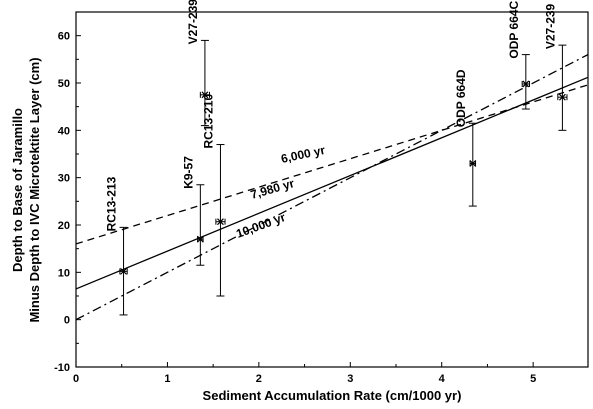 The image size is (593, 409). Describe the element at coordinates (64, 273) in the screenshot. I see `y-tick-label: 10` at that location.